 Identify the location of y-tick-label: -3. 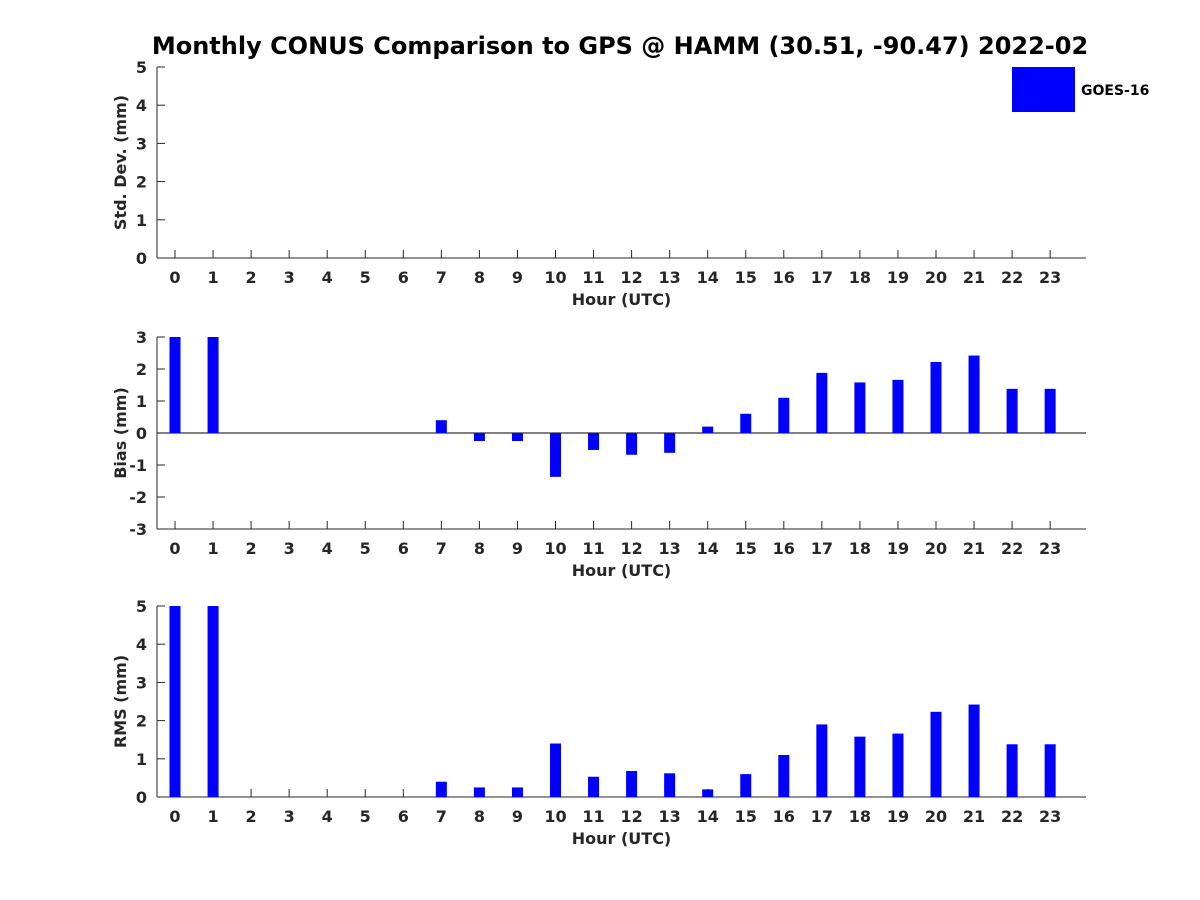
(138, 529).